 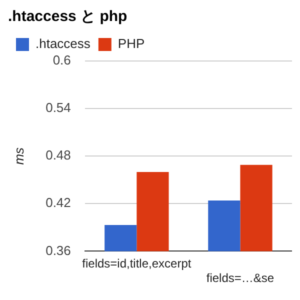 I want to click on y-tick-label: 0.54, so click(x=58, y=108).